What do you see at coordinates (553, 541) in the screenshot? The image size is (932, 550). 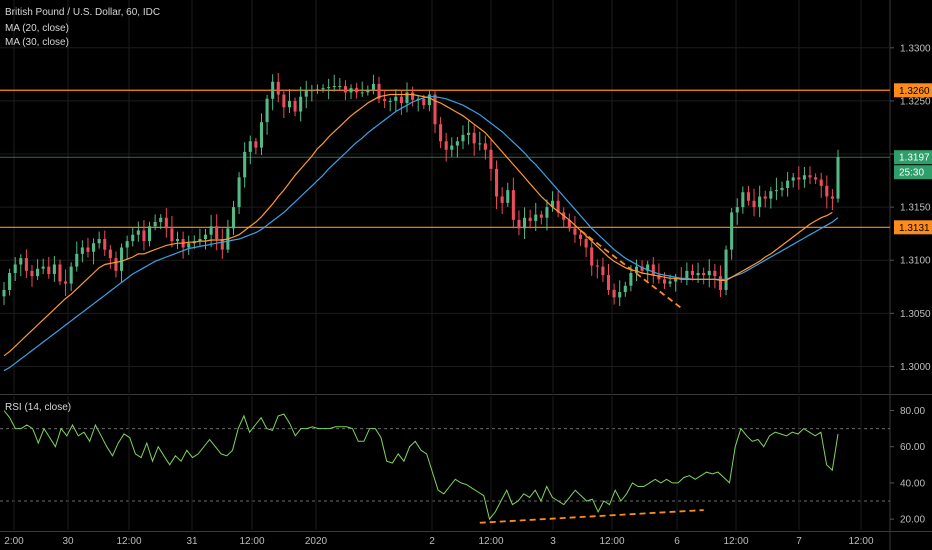 I see `time-tick-label: 3` at bounding box center [553, 541].